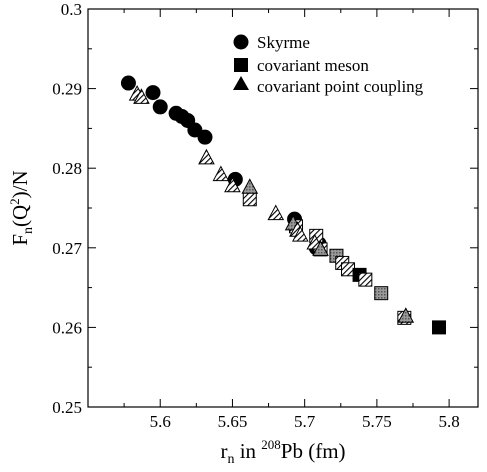 This screenshot has width=487, height=472. Describe the element at coordinates (20, 216) in the screenshot. I see `y-label-open: (Q` at that location.